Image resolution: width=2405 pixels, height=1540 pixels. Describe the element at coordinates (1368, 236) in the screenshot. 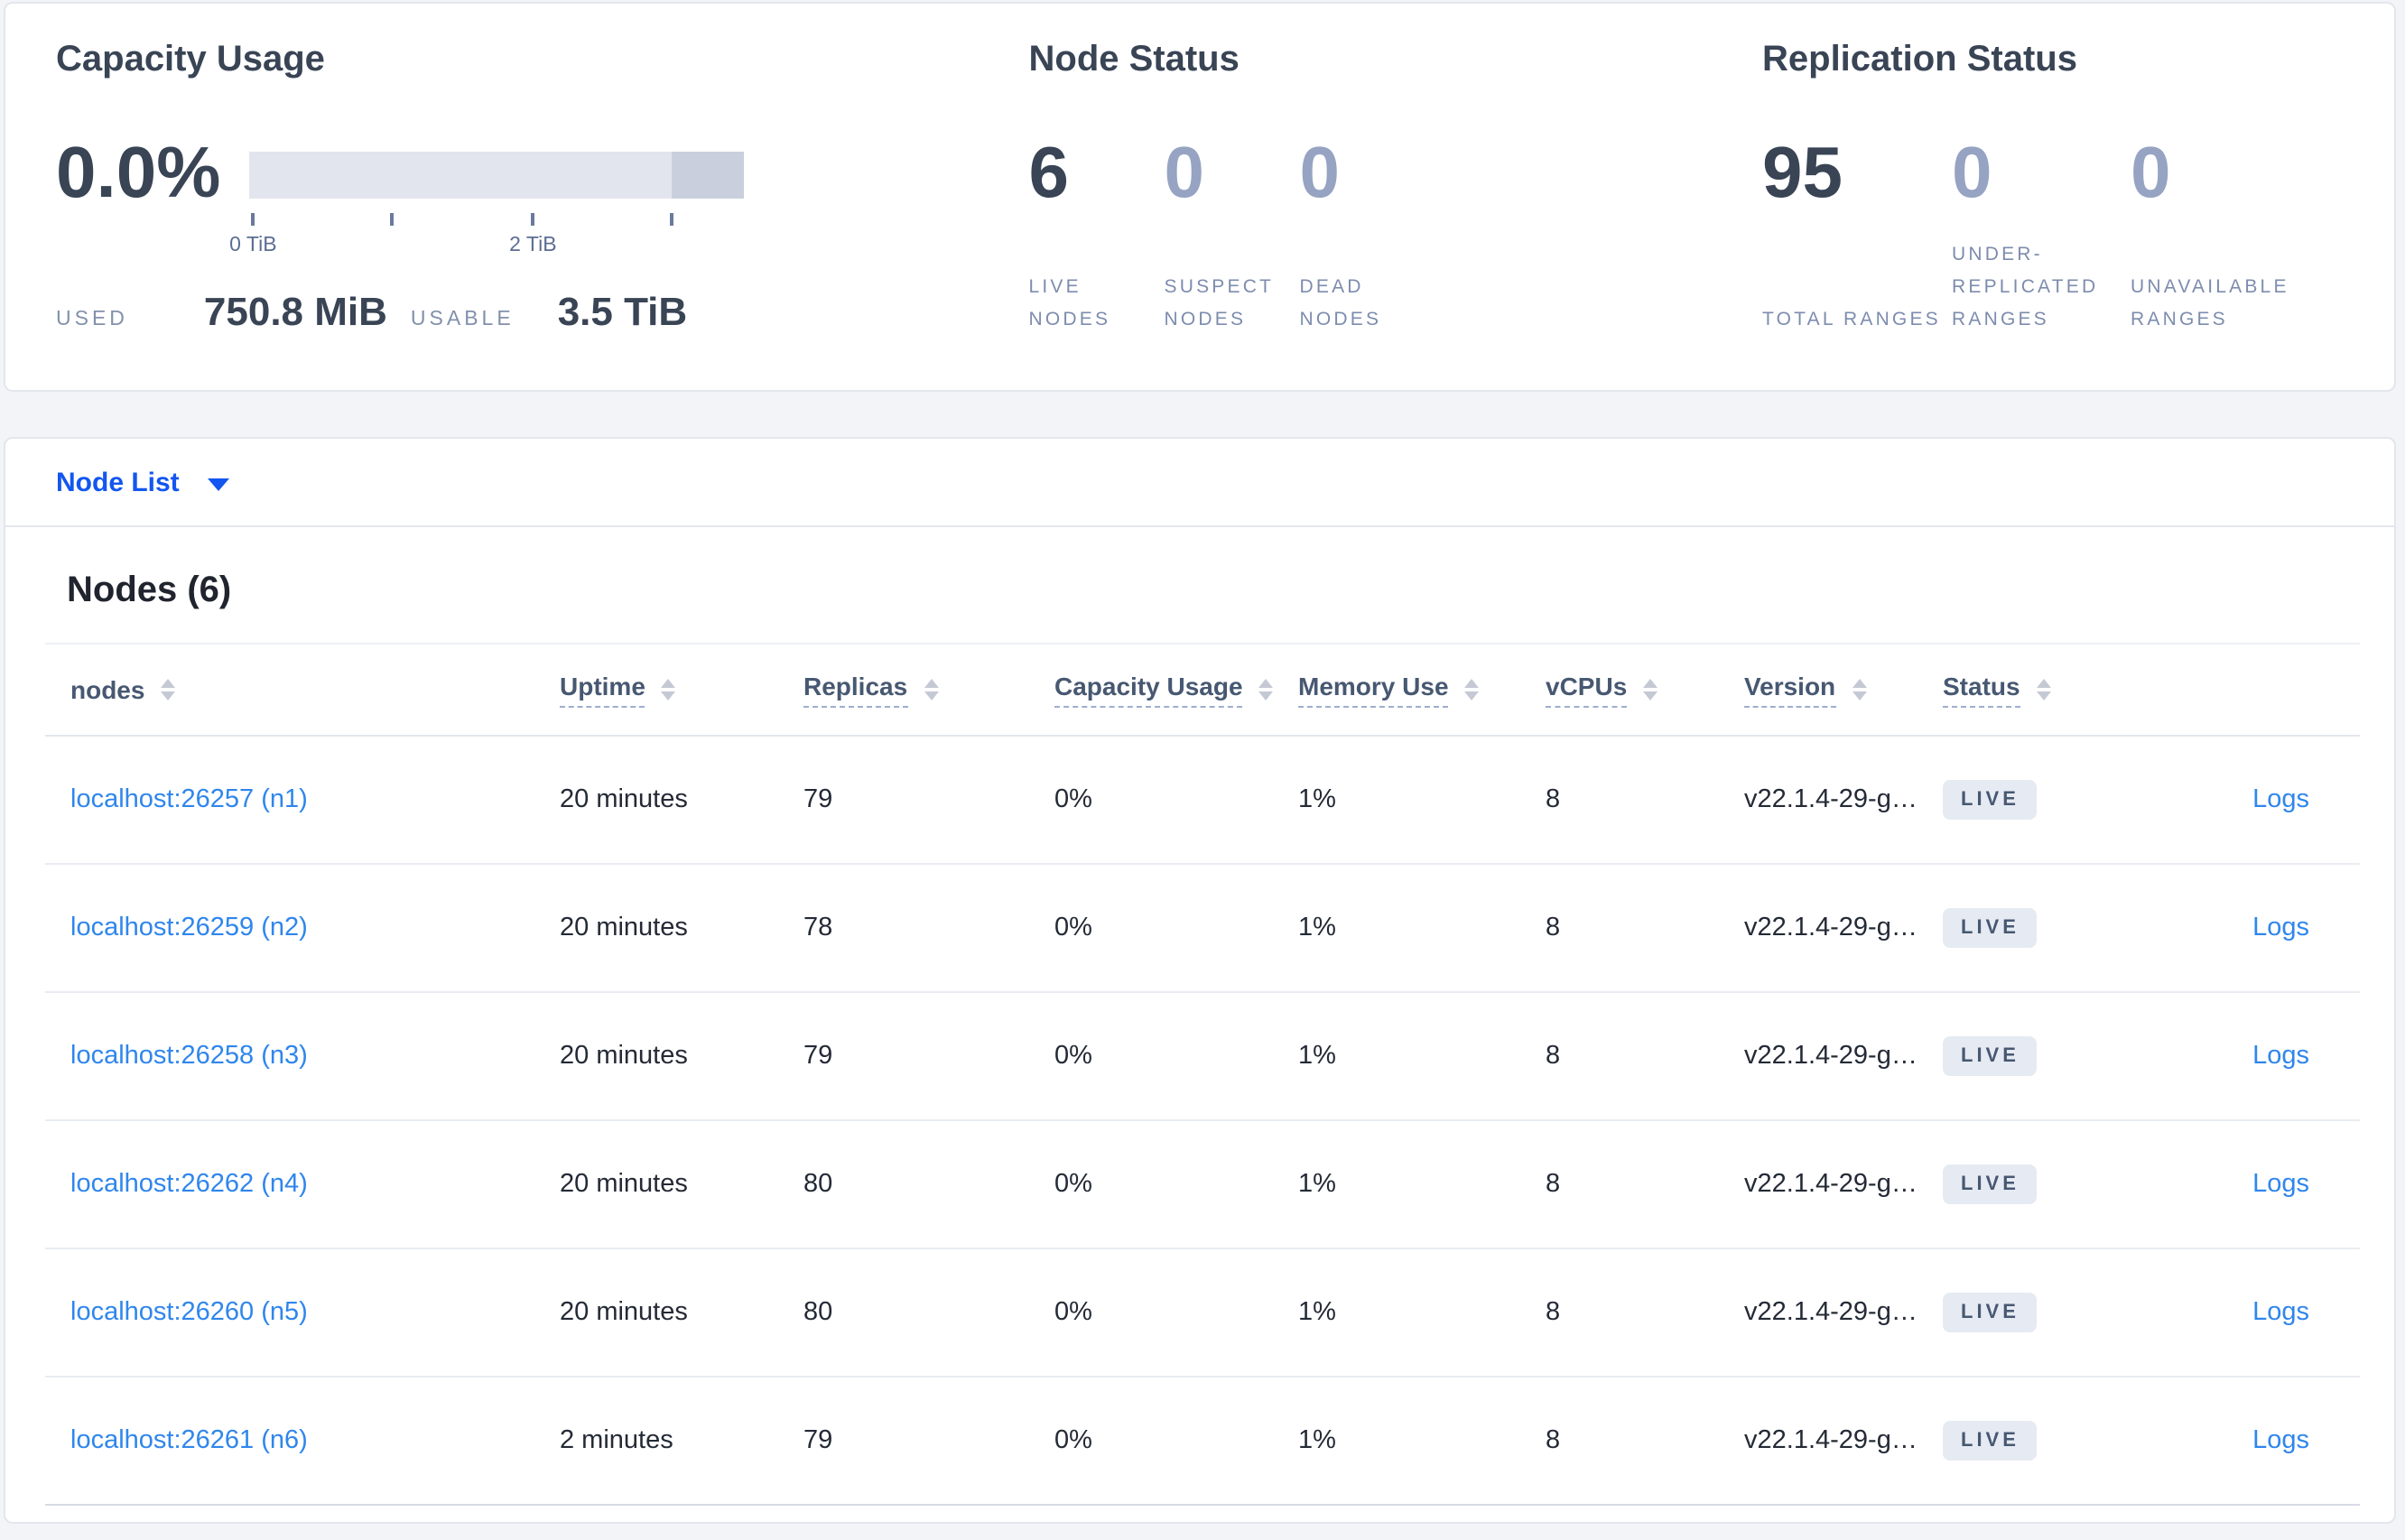

I see `stat-dead-nodes: 0 DEAD NODES` at that location.